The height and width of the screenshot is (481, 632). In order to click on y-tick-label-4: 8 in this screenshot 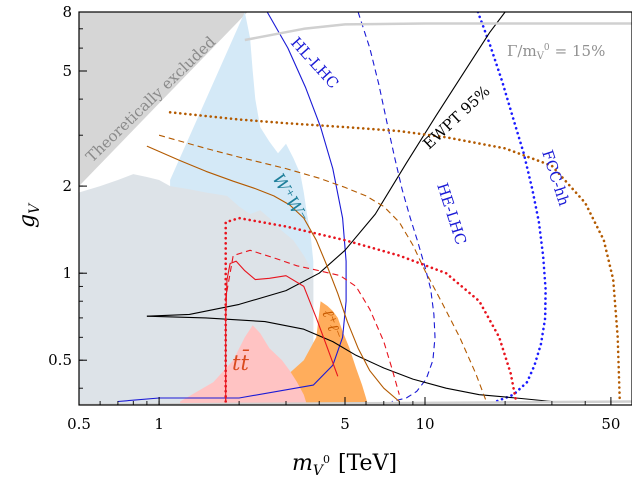, I will do `click(67, 12)`.